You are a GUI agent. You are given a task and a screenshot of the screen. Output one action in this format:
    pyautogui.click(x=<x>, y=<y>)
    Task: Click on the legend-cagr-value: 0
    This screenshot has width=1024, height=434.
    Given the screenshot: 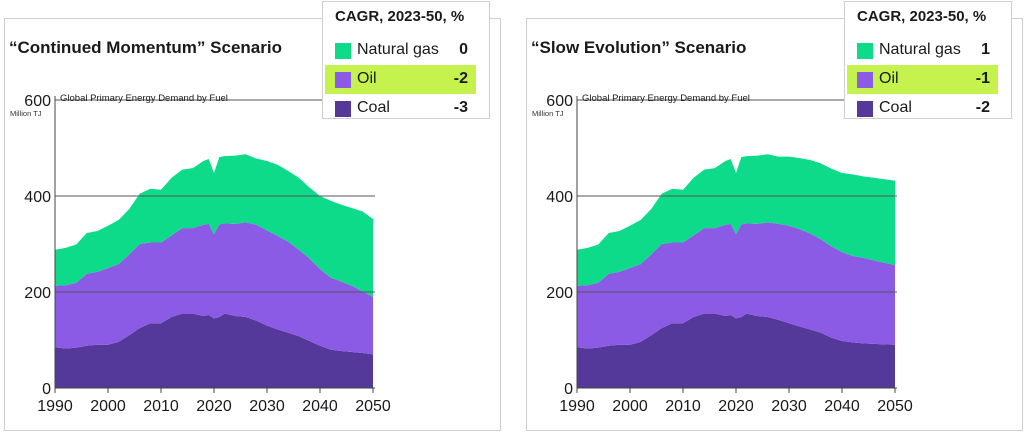 What is the action you would take?
    pyautogui.click(x=463, y=49)
    